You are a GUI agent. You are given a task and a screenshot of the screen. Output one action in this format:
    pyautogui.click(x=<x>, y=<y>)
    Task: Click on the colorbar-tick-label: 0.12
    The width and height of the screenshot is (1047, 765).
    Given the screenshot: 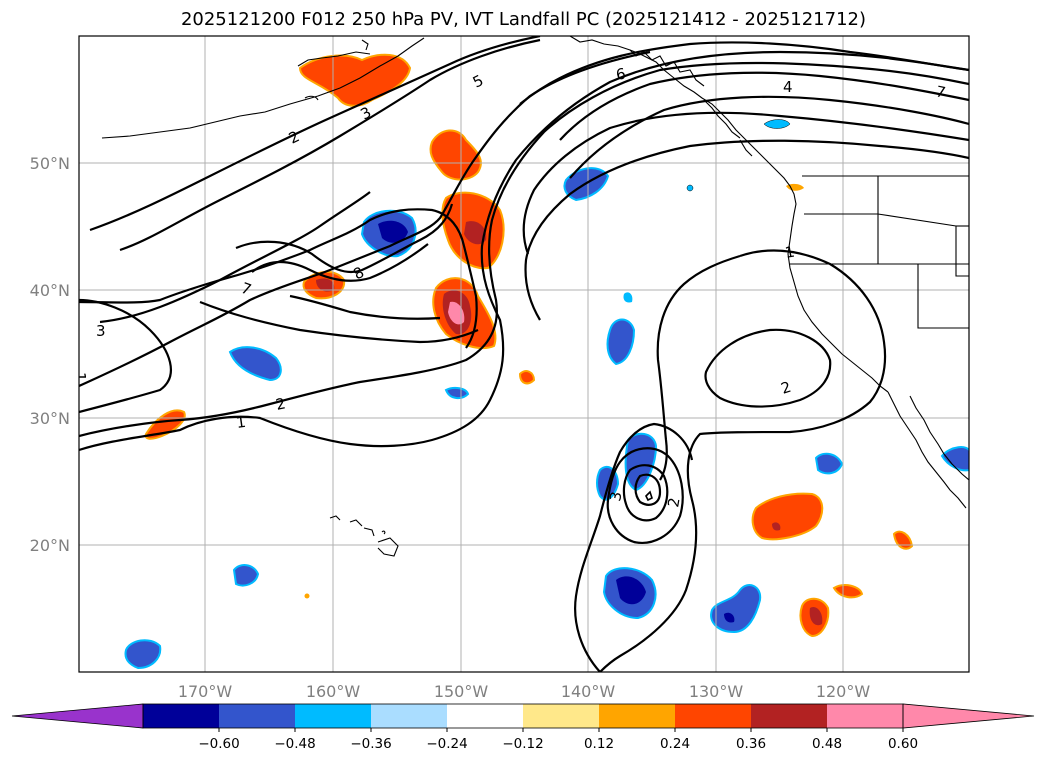 What is the action you would take?
    pyautogui.click(x=599, y=744)
    